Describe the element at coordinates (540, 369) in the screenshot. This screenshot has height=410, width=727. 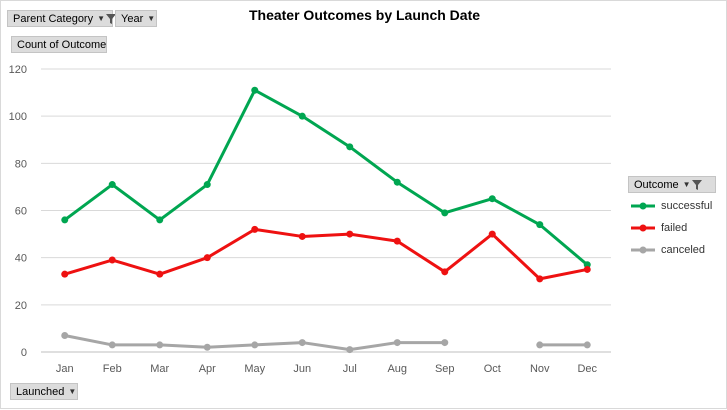
I see `x-tick-label: Nov` at that location.